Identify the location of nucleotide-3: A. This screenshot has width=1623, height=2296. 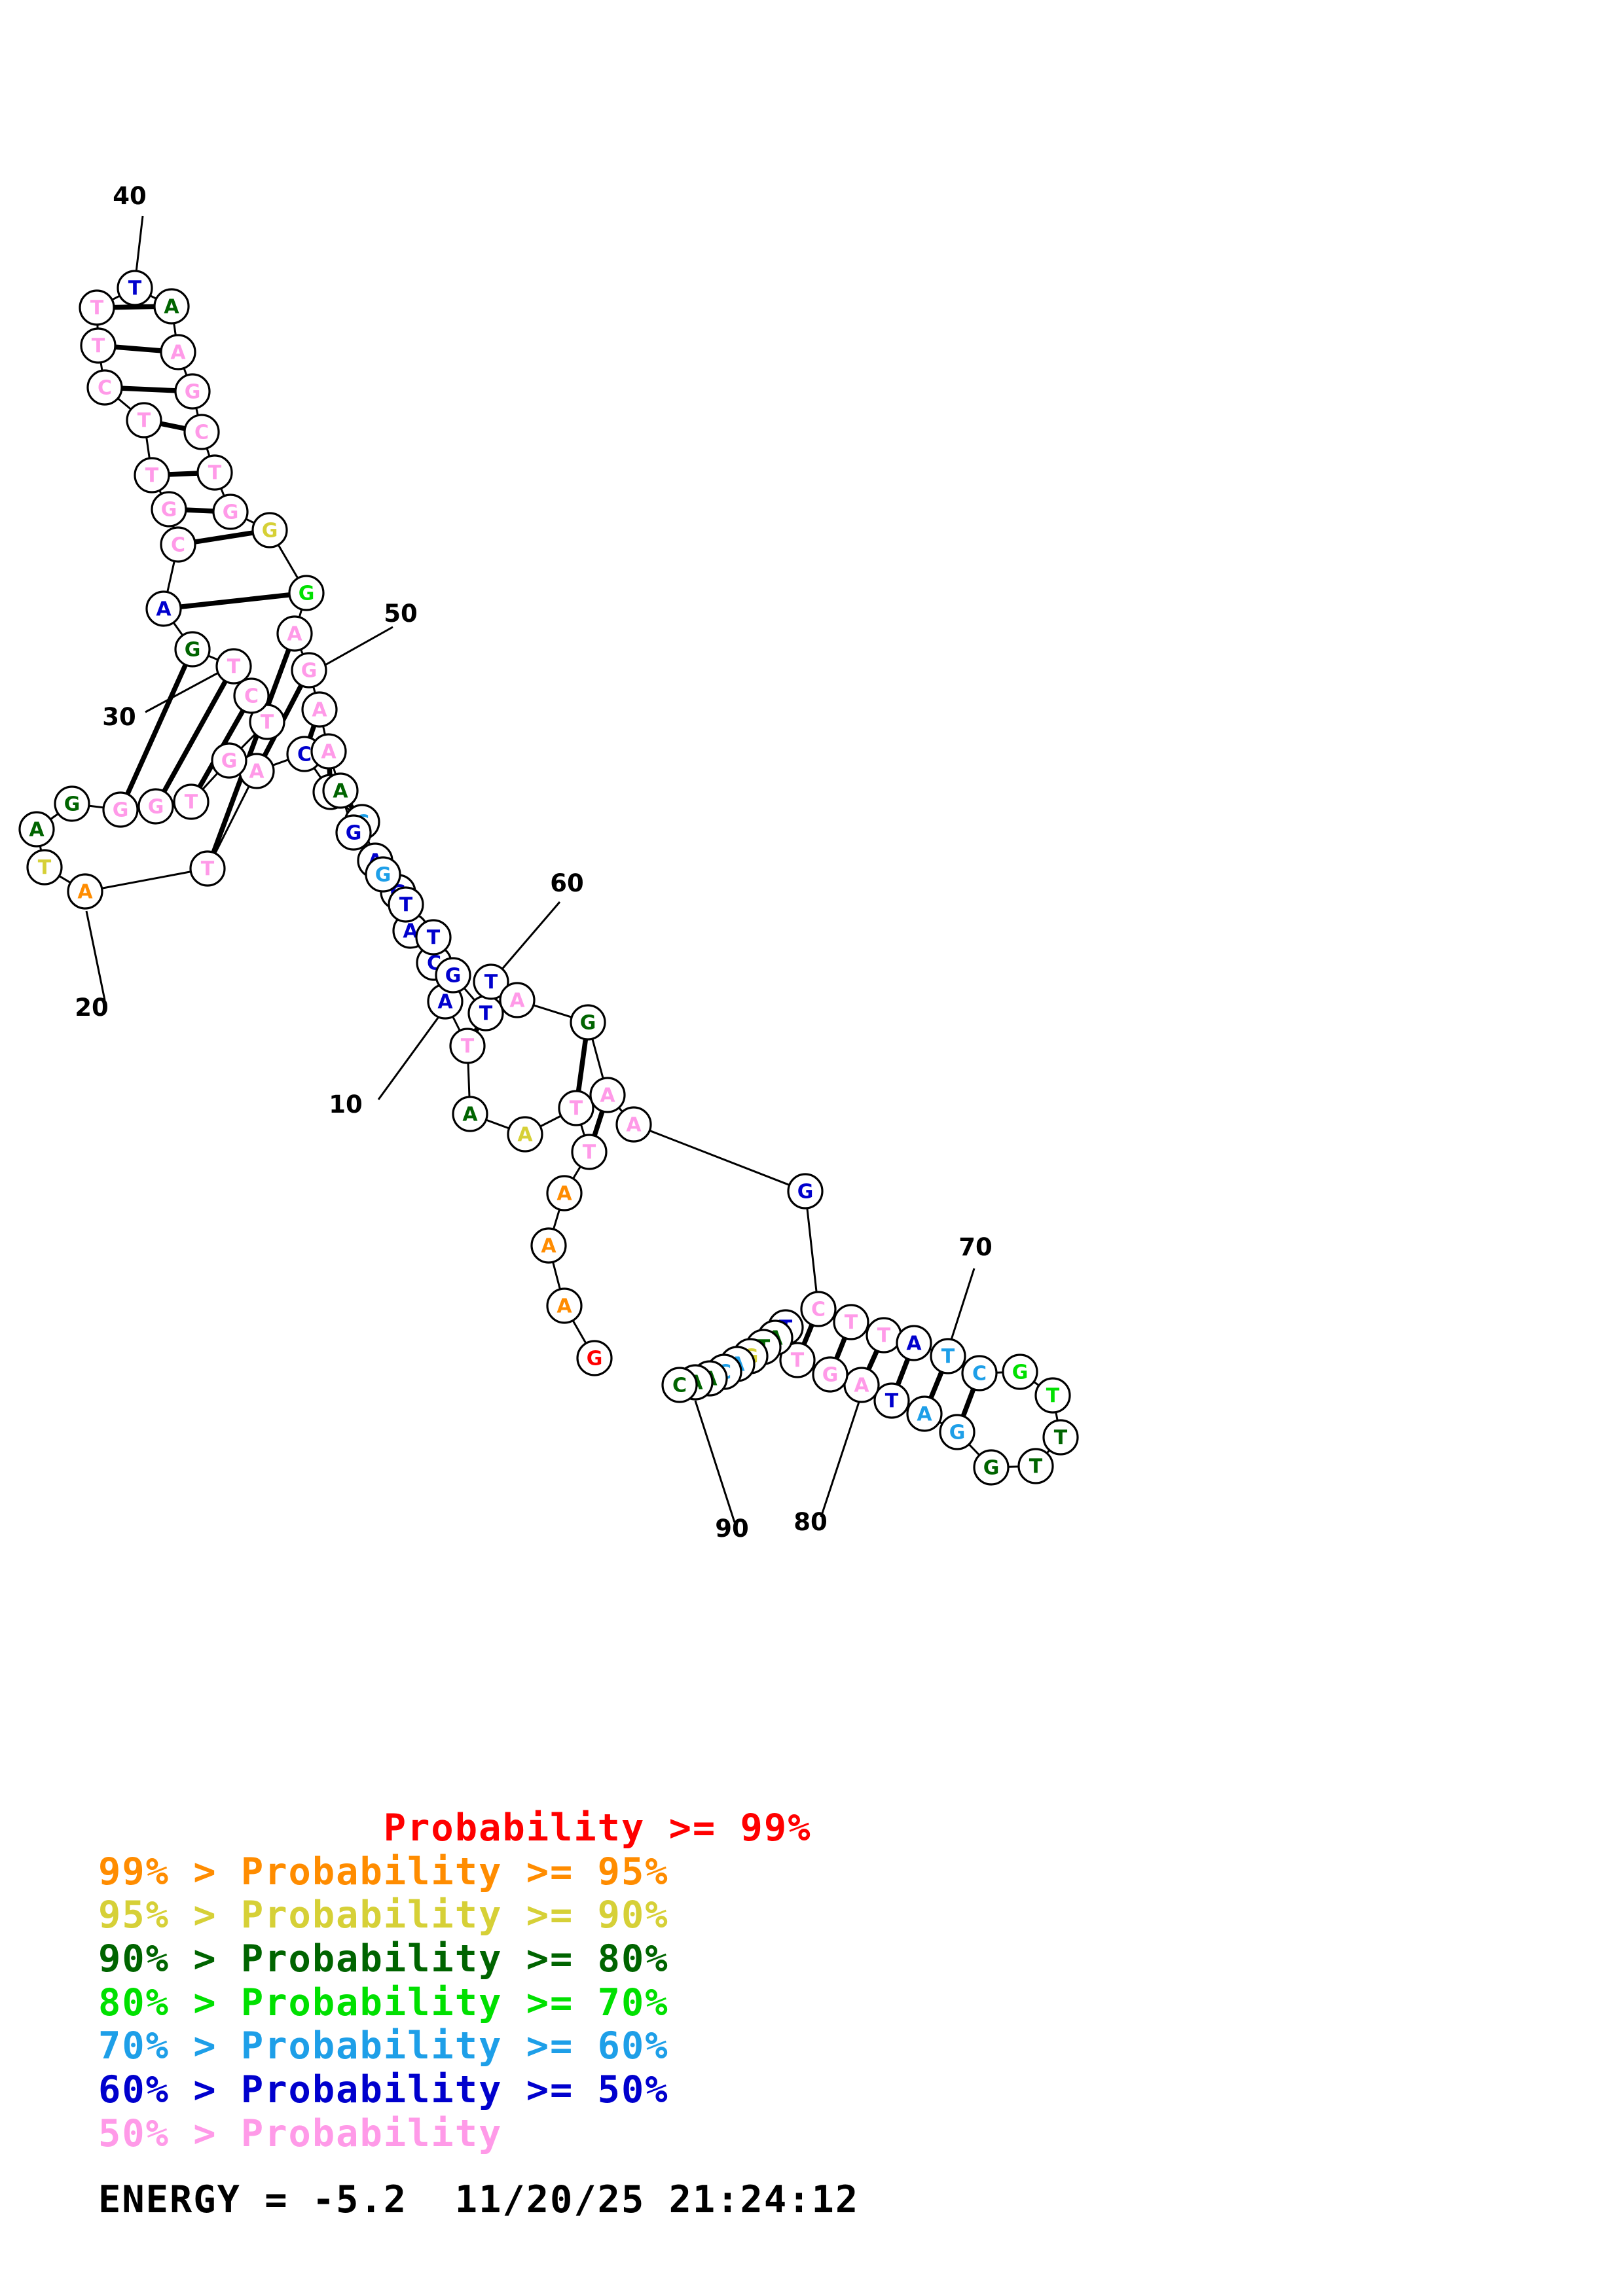
(548, 1245).